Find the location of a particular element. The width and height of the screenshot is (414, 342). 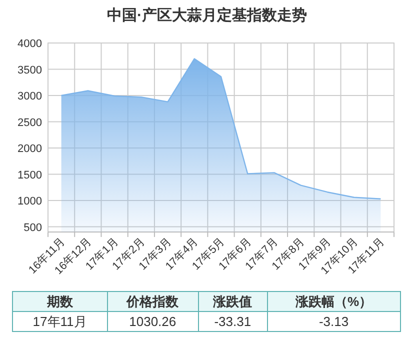

y-tick-label: 1500 is located at coordinates (30, 175).